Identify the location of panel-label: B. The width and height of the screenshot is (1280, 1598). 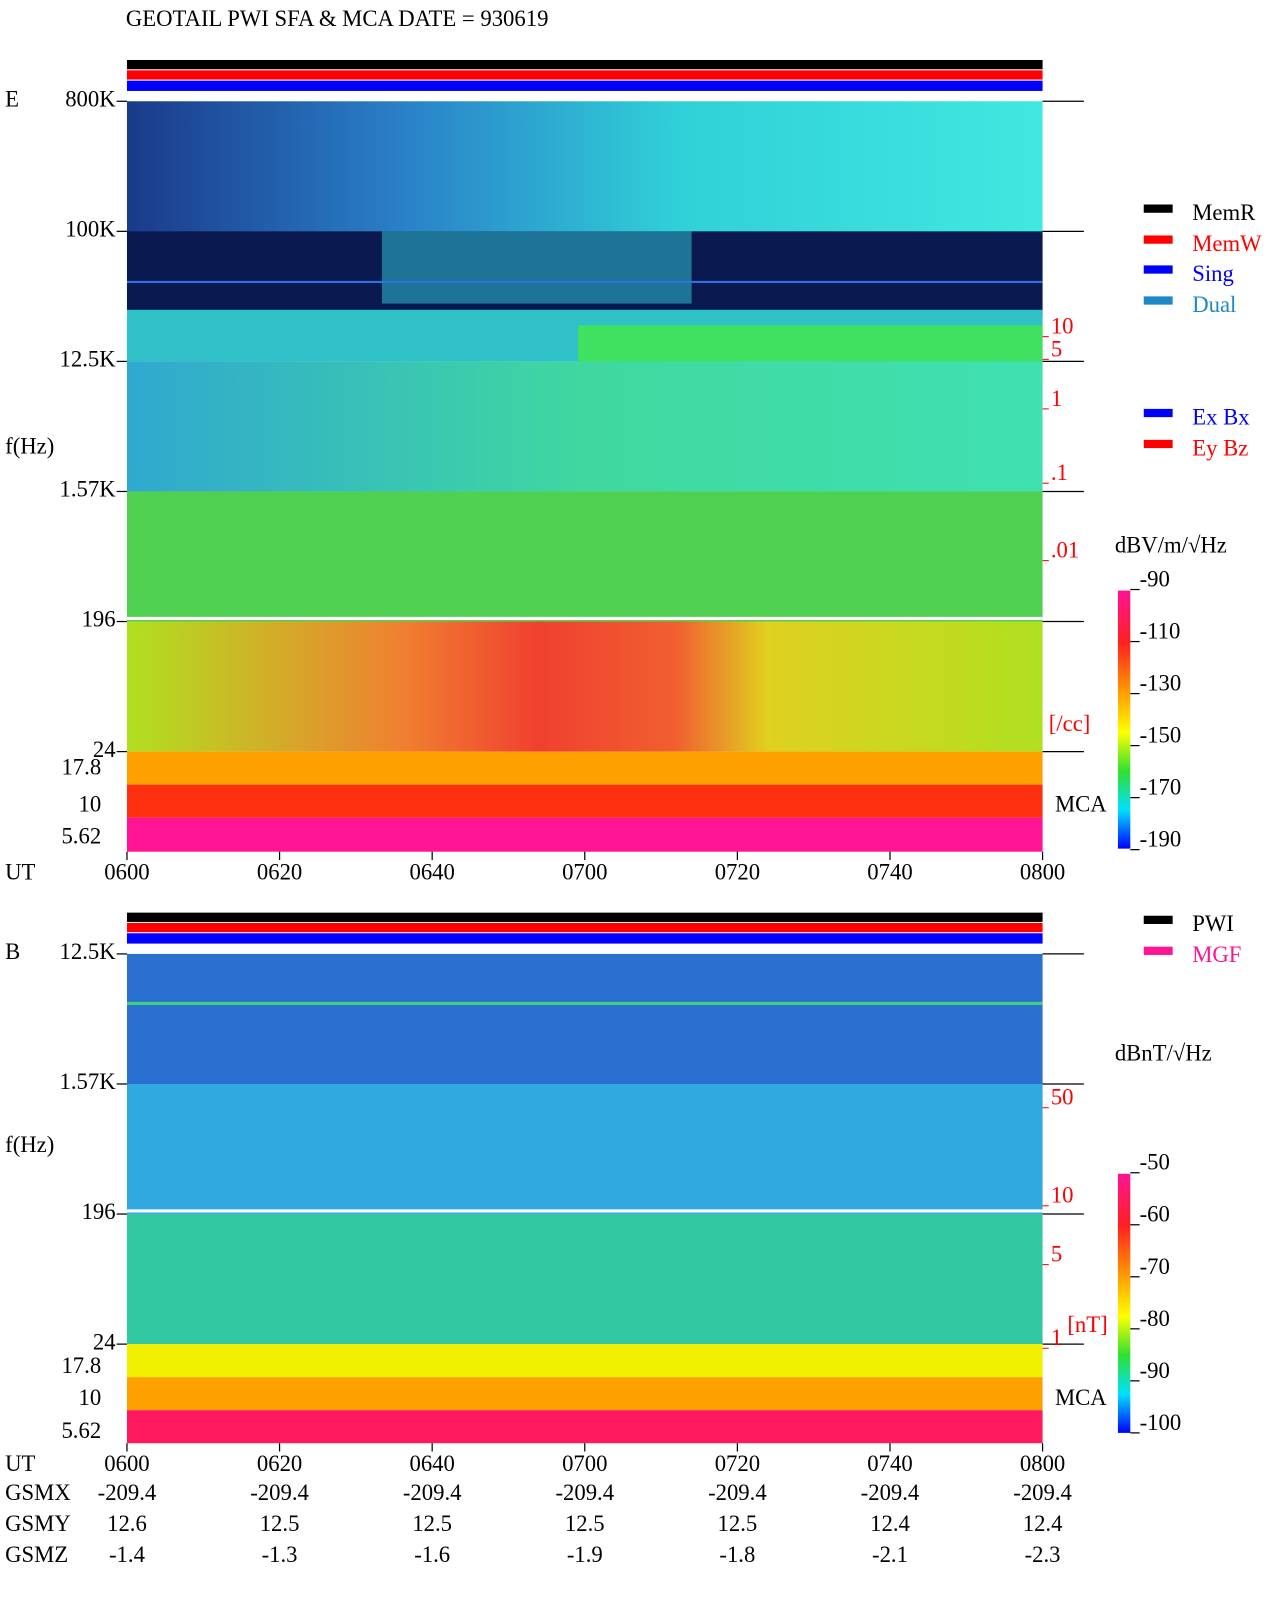
(12, 951).